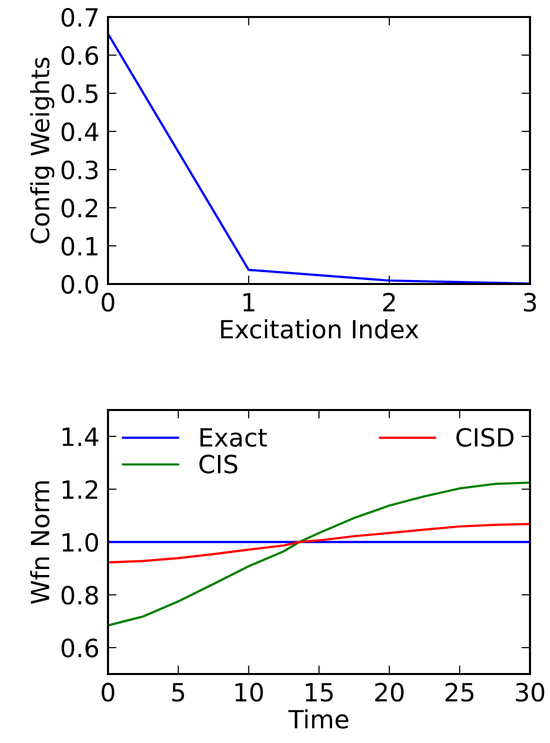 The width and height of the screenshot is (550, 743). I want to click on y-axis-title: Wfn Norm, so click(40, 542).